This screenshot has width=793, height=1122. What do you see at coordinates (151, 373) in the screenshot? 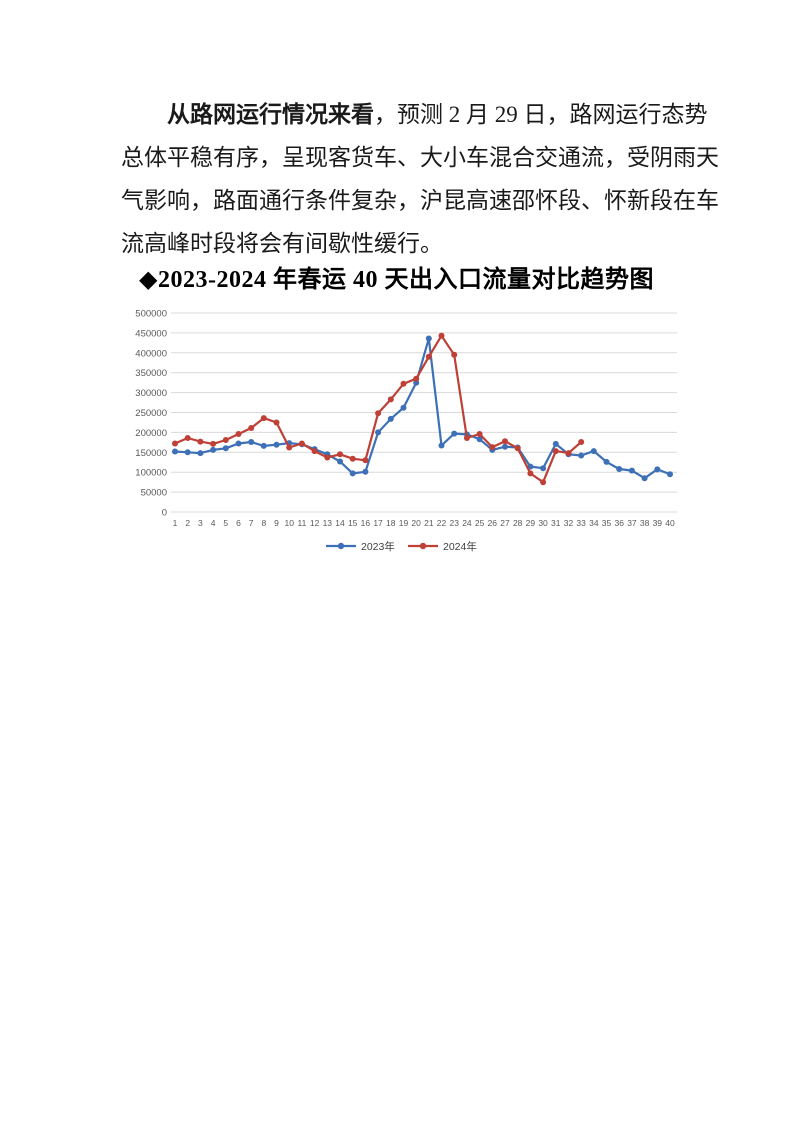
I see `svg-text: 350000` at bounding box center [151, 373].